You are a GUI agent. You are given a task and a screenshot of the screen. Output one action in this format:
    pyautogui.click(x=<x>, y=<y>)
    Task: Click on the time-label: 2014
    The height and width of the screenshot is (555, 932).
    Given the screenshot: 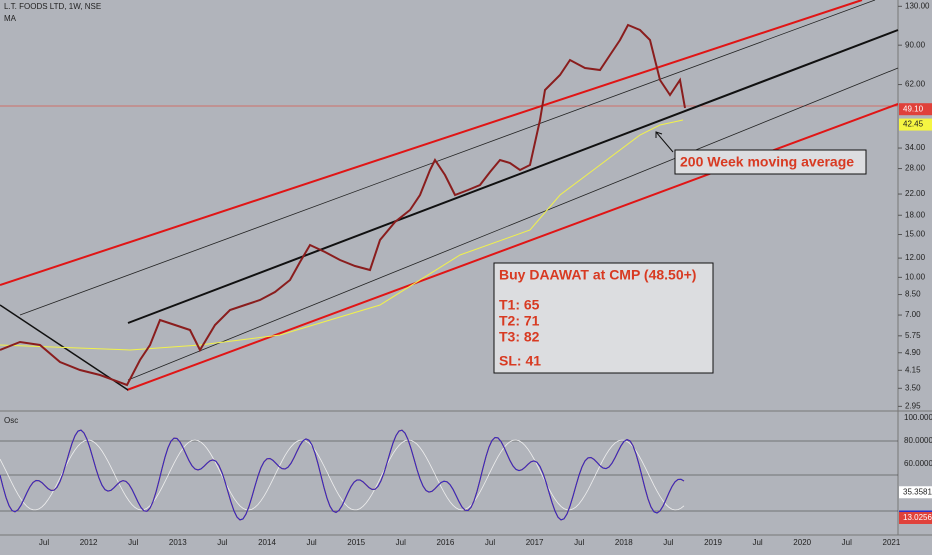 What is the action you would take?
    pyautogui.click(x=267, y=542)
    